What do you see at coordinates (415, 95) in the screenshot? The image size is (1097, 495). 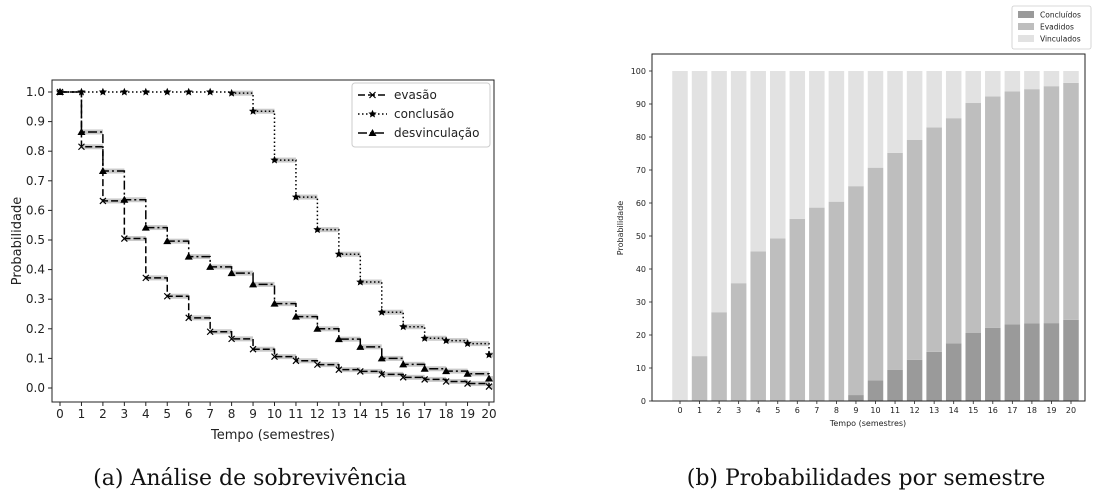 I see `legend-label: evasão` at bounding box center [415, 95].